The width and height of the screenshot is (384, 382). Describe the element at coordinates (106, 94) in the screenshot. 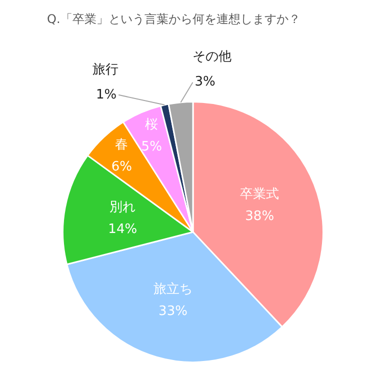

I see `data-label: 1%` at that location.